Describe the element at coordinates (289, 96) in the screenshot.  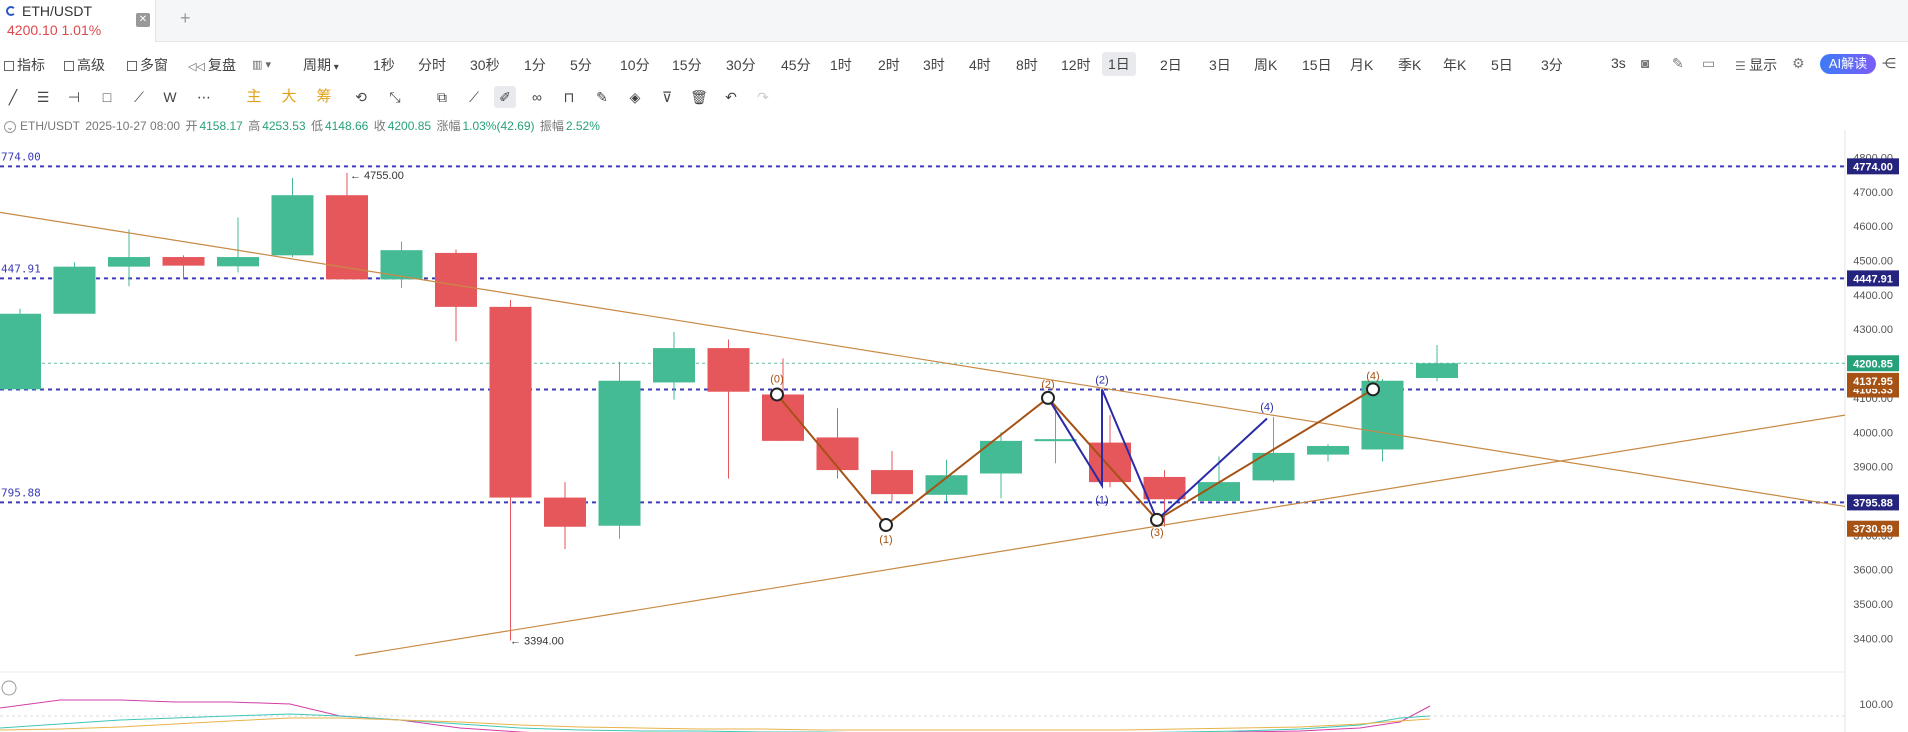
I see `big-tool: 大` at that location.